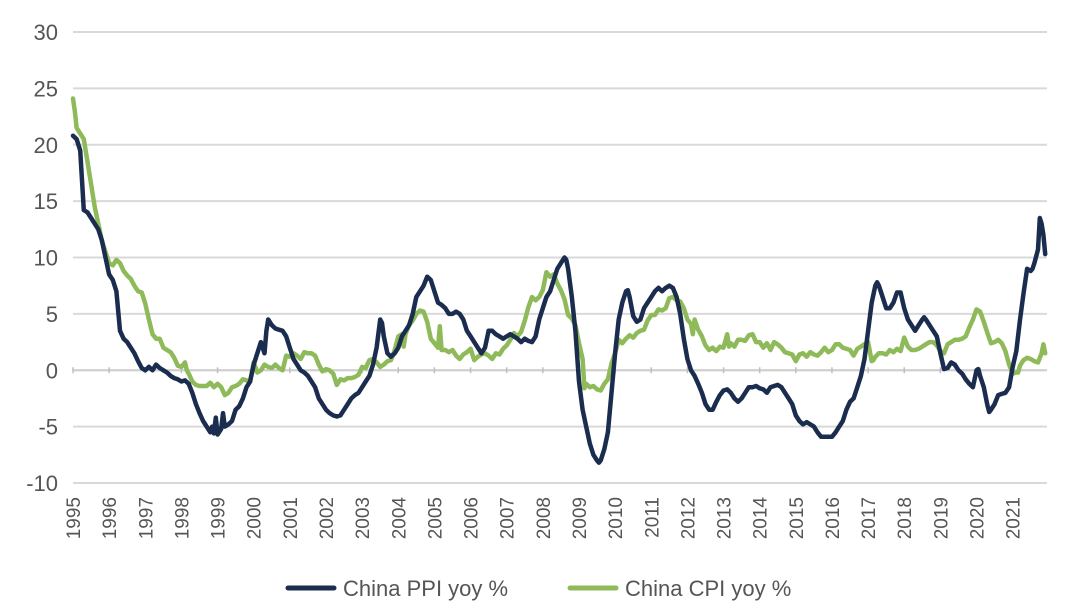 This screenshot has width=1081, height=616. Describe the element at coordinates (363, 518) in the screenshot. I see `x-tick-label: 2003` at that location.